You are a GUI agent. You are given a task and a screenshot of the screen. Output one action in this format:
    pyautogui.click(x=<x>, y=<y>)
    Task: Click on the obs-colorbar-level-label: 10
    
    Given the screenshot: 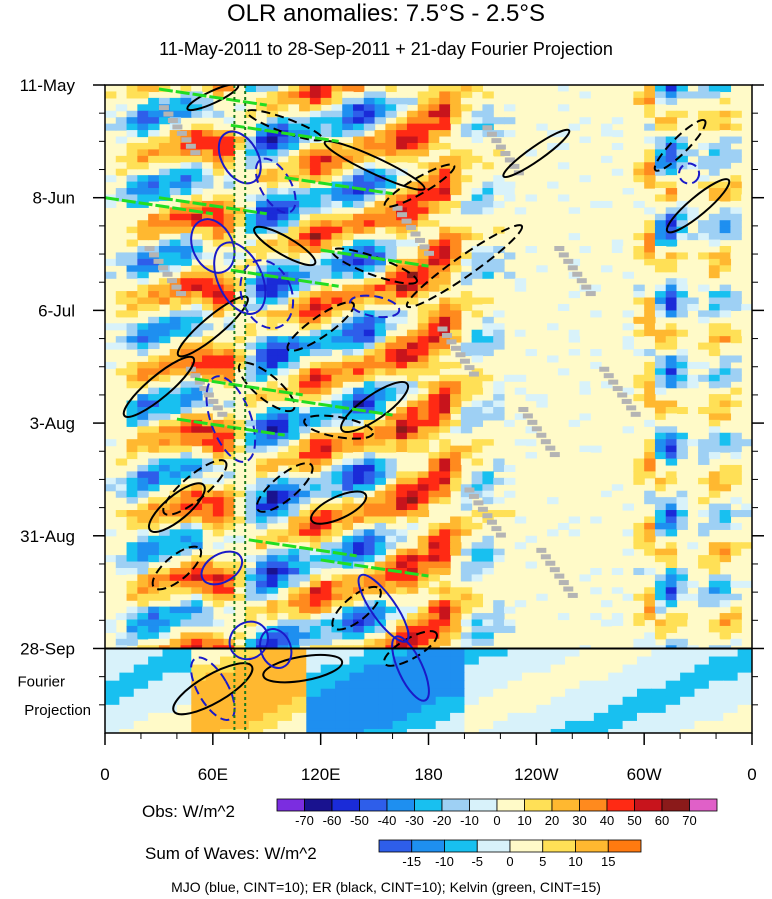 What is the action you would take?
    pyautogui.click(x=524, y=820)
    